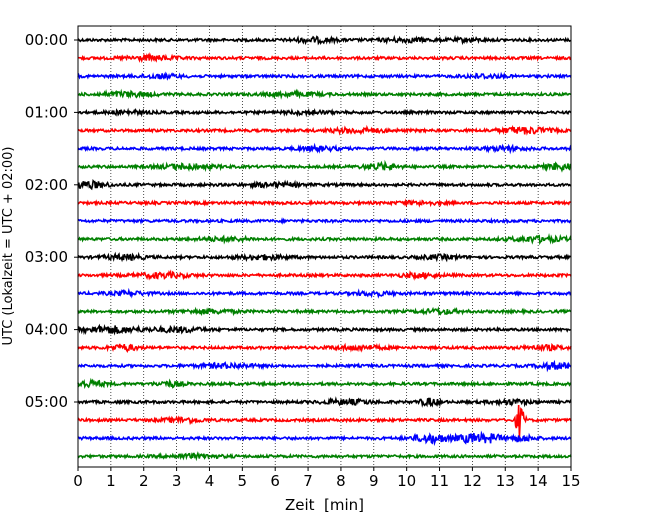 The image size is (650, 520). What do you see at coordinates (570, 481) in the screenshot?
I see `x-tick-label: 15` at bounding box center [570, 481].